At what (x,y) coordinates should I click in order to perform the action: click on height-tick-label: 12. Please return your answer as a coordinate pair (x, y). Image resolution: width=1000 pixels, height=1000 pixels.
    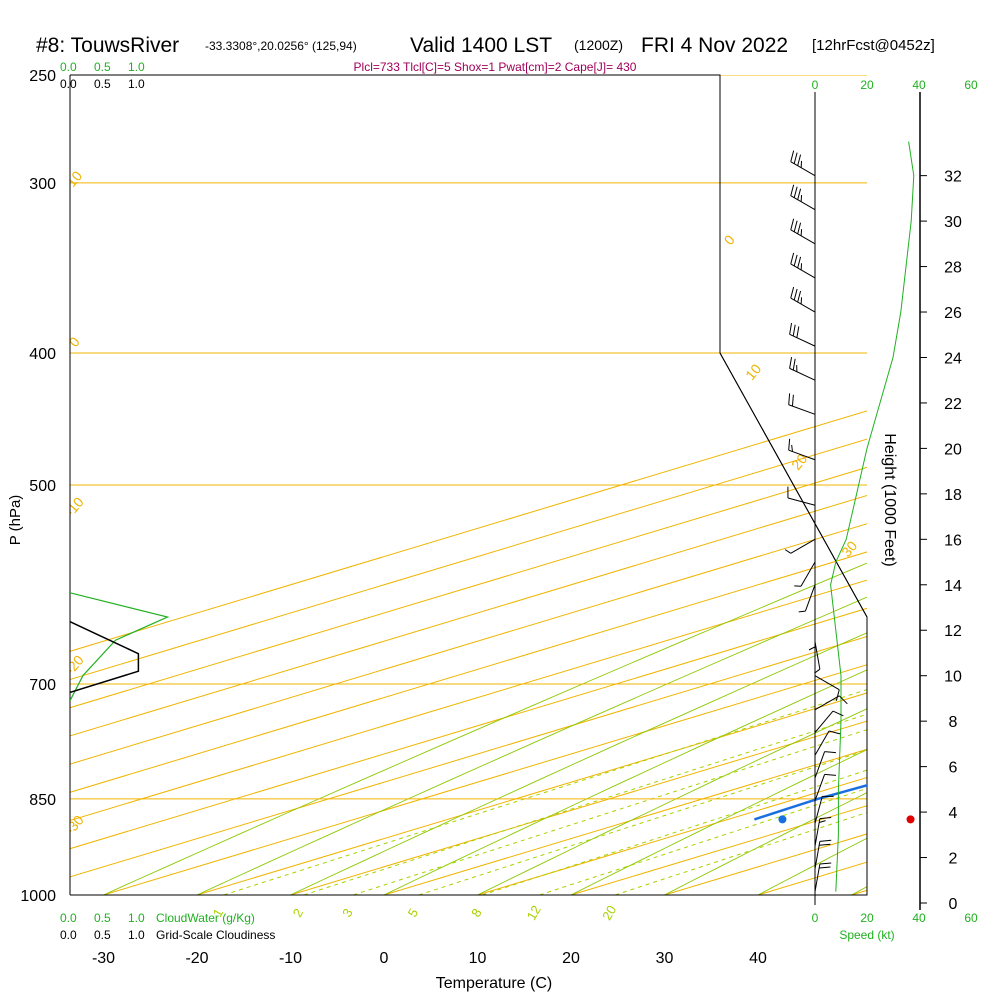
    Looking at the image, I should click on (953, 631).